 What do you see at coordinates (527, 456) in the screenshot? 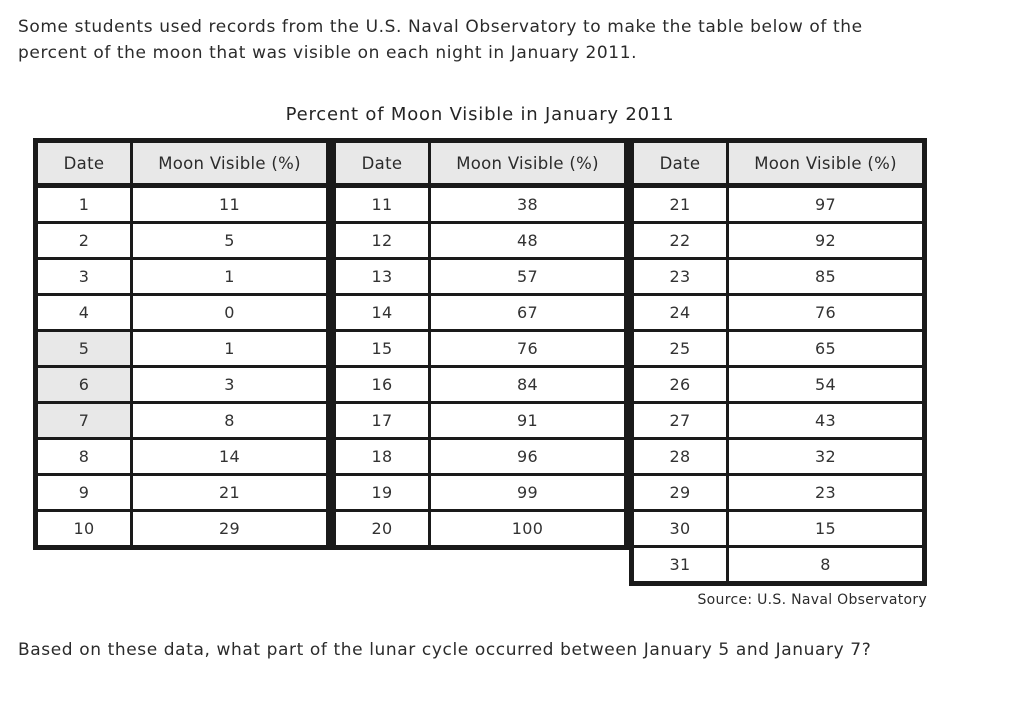
I see `moon-visible-cell: 96` at bounding box center [527, 456].